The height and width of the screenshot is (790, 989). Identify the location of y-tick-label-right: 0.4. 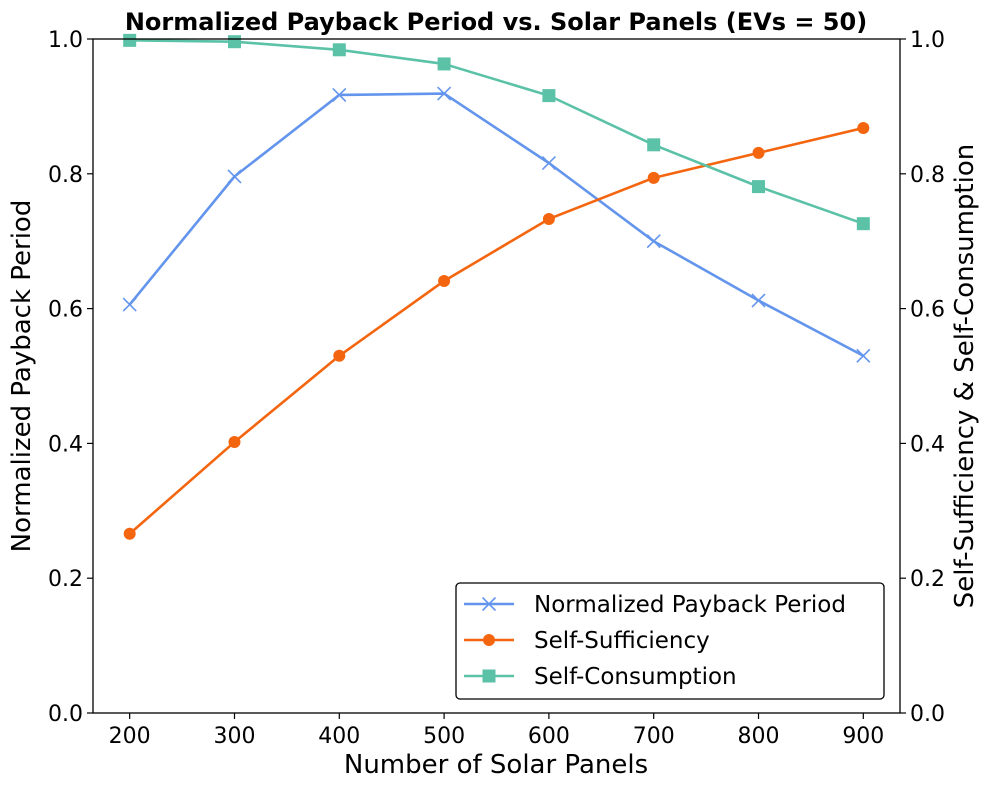
(927, 444).